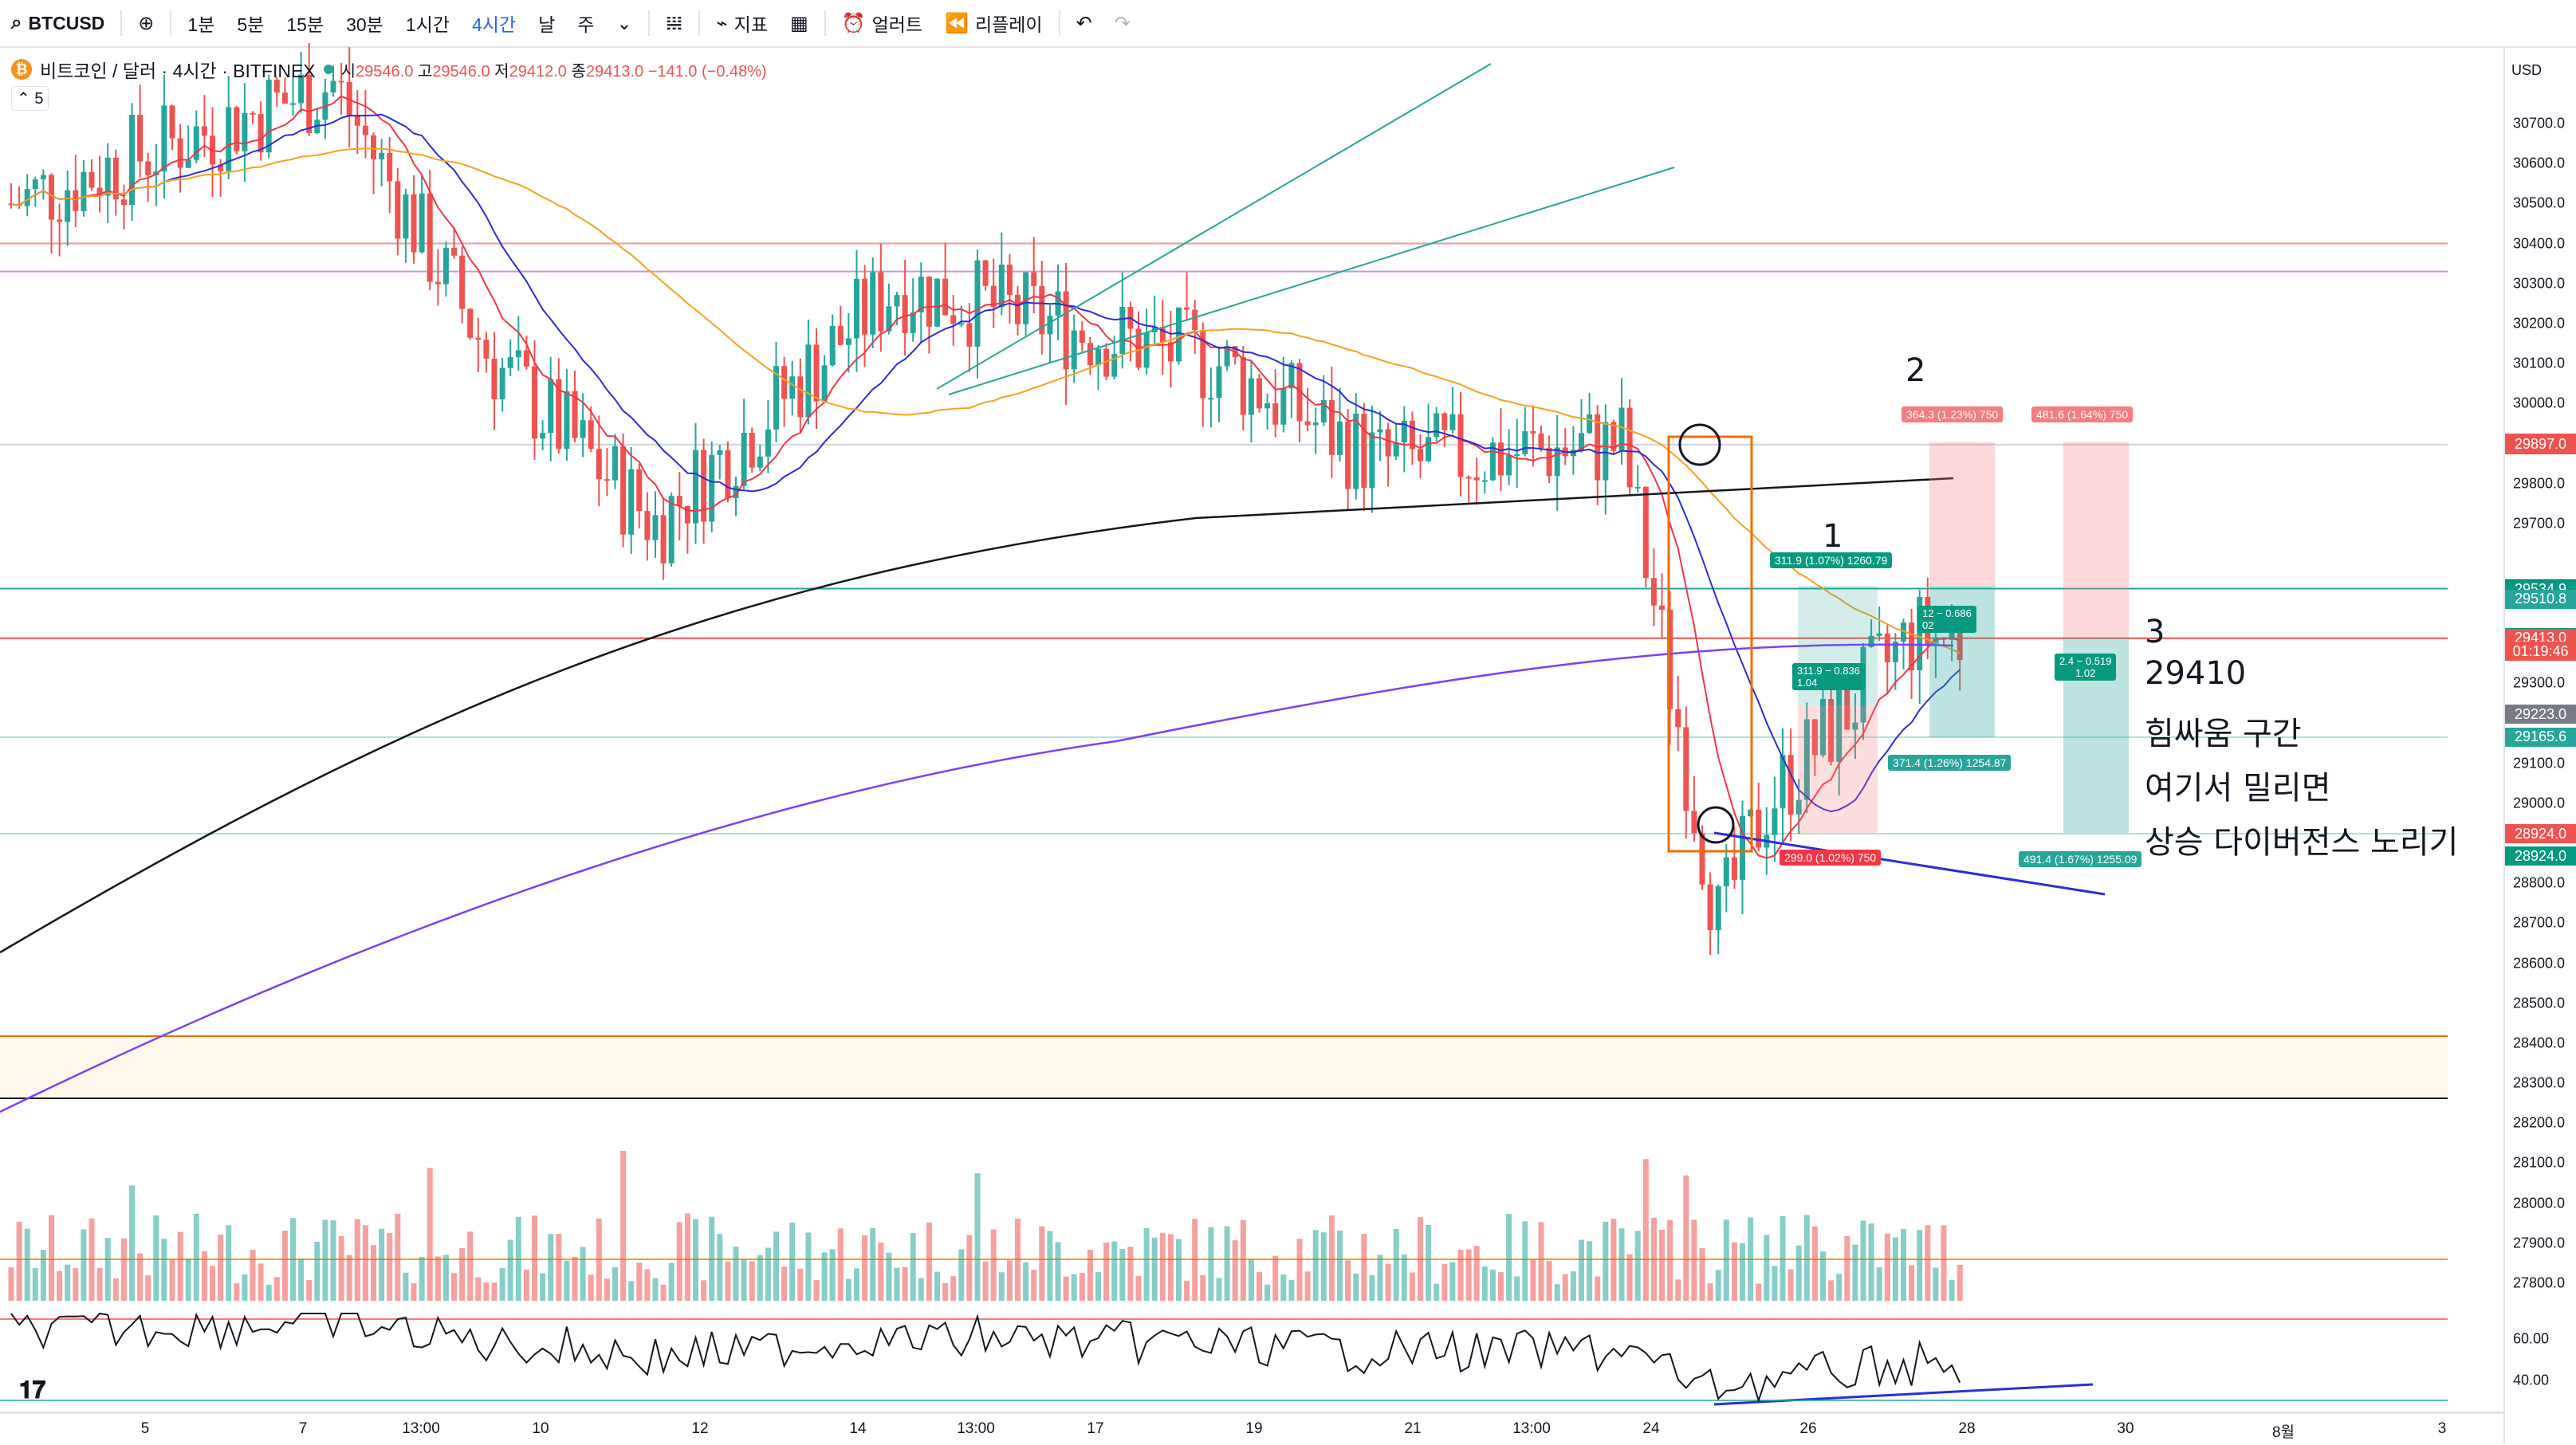 Image resolution: width=2576 pixels, height=1445 pixels. I want to click on trend-line, so click(1214, 226).